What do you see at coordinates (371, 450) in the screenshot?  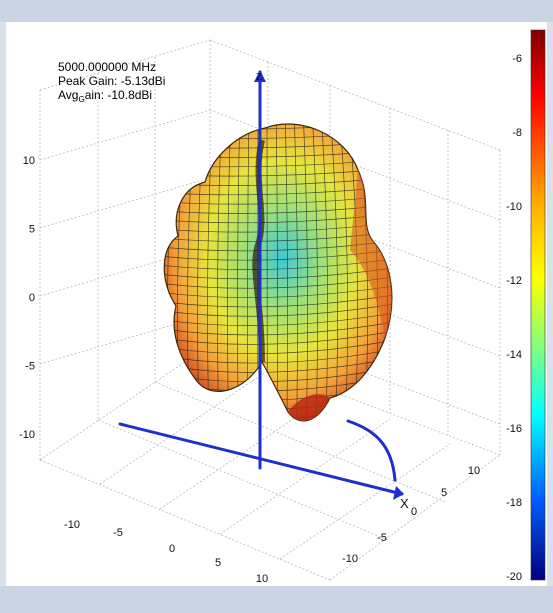 I see `y-axis-arc` at bounding box center [371, 450].